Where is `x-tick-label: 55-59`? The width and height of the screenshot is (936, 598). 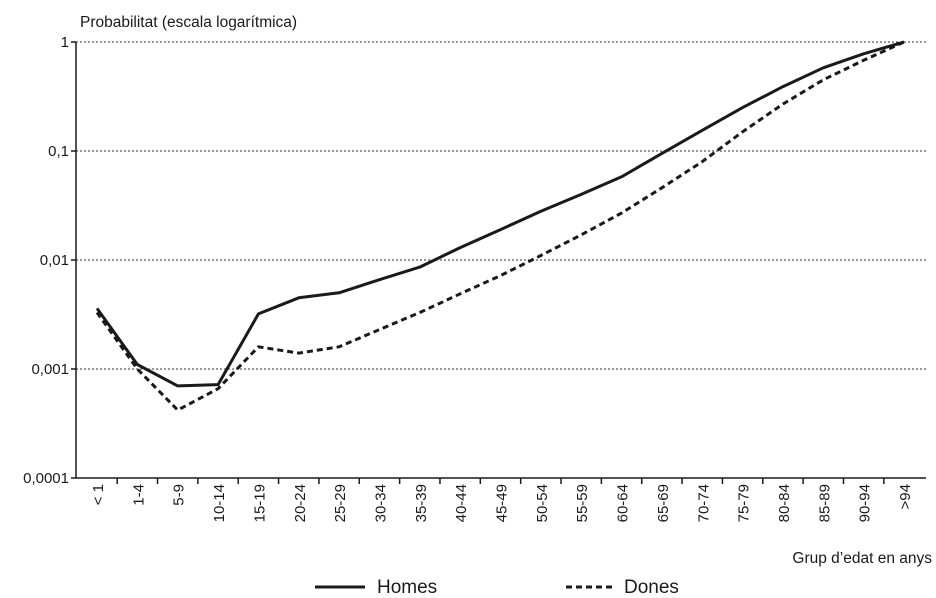
x-tick-label: 55-59 is located at coordinates (582, 503).